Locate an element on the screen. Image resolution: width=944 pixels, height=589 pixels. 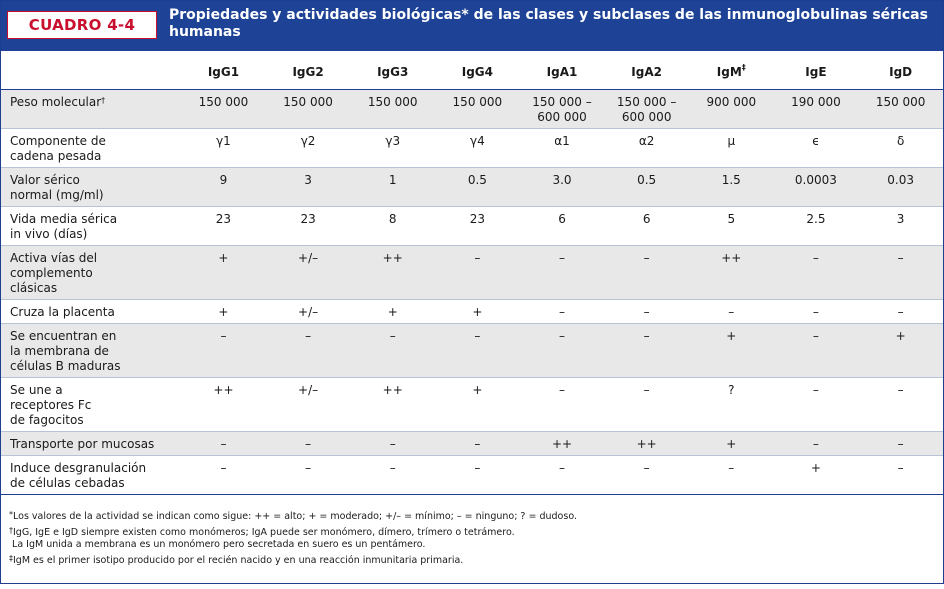
value-cell: 9 is located at coordinates (223, 187).